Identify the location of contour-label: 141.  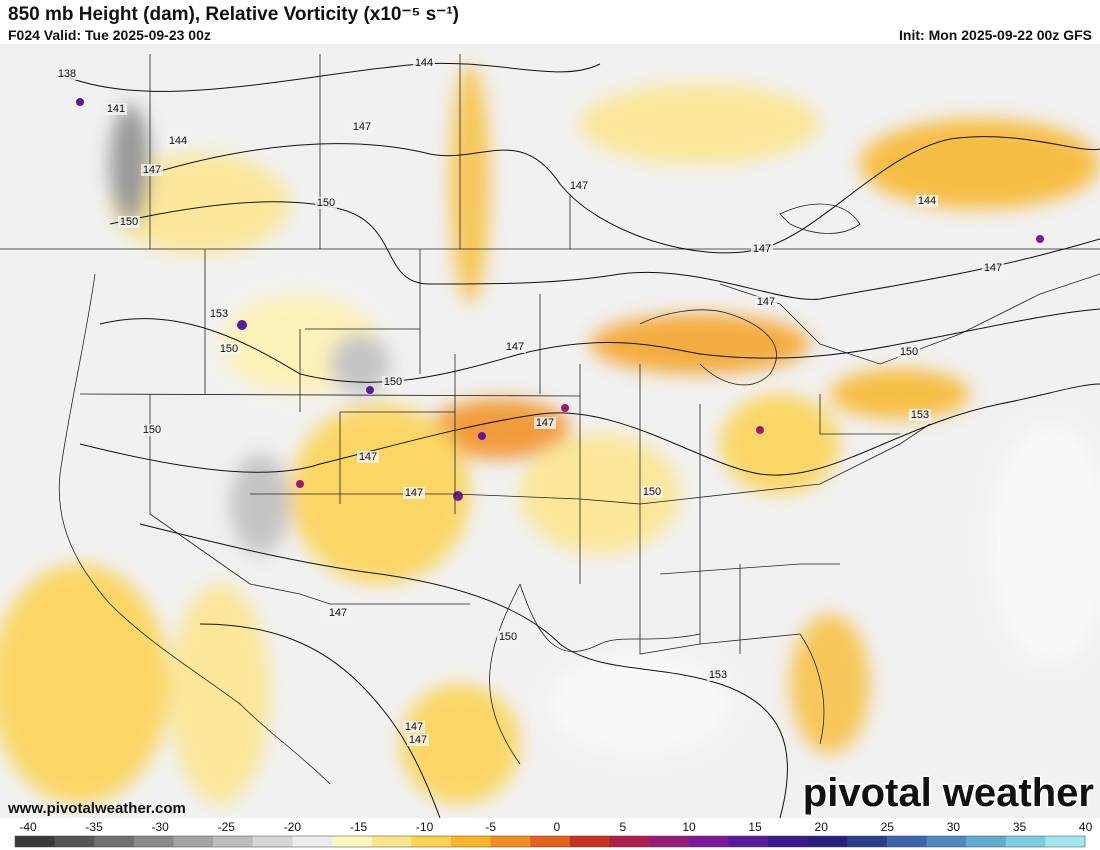
(116, 109).